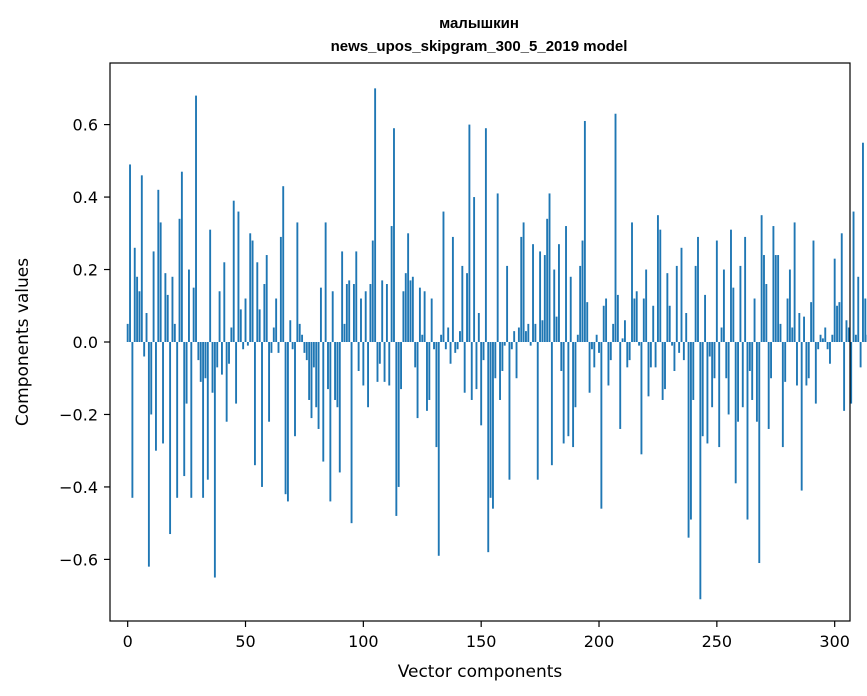  What do you see at coordinates (85, 197) in the screenshot?
I see `y-tick-label: 0.4` at bounding box center [85, 197].